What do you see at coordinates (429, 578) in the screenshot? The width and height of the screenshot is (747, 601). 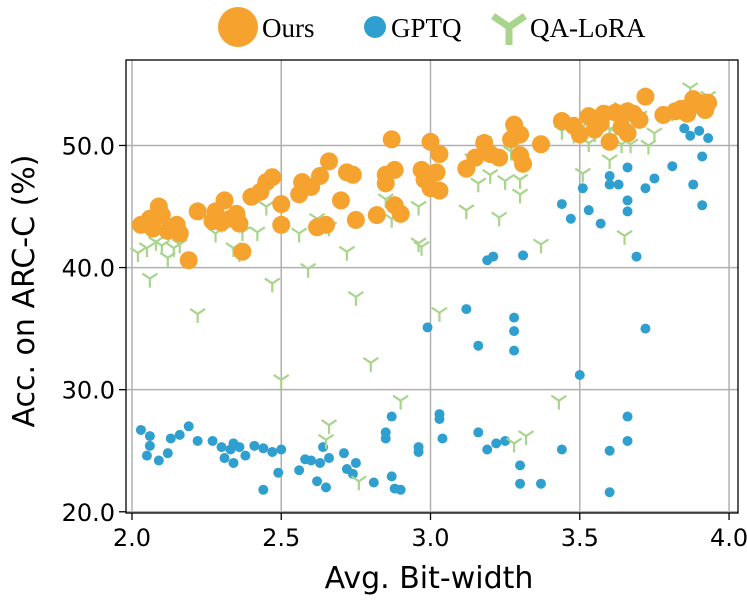 I see `x-axis-label: Avg. Bit-width` at bounding box center [429, 578].